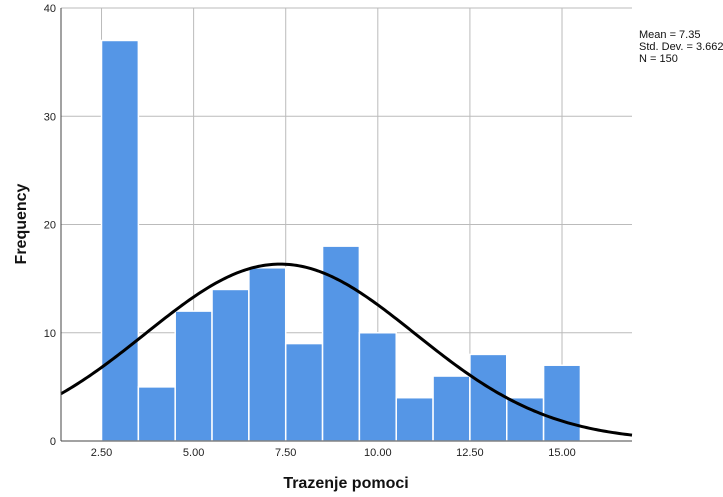 The width and height of the screenshot is (723, 497). What do you see at coordinates (658, 59) in the screenshot?
I see `n-stat: N = 150` at bounding box center [658, 59].